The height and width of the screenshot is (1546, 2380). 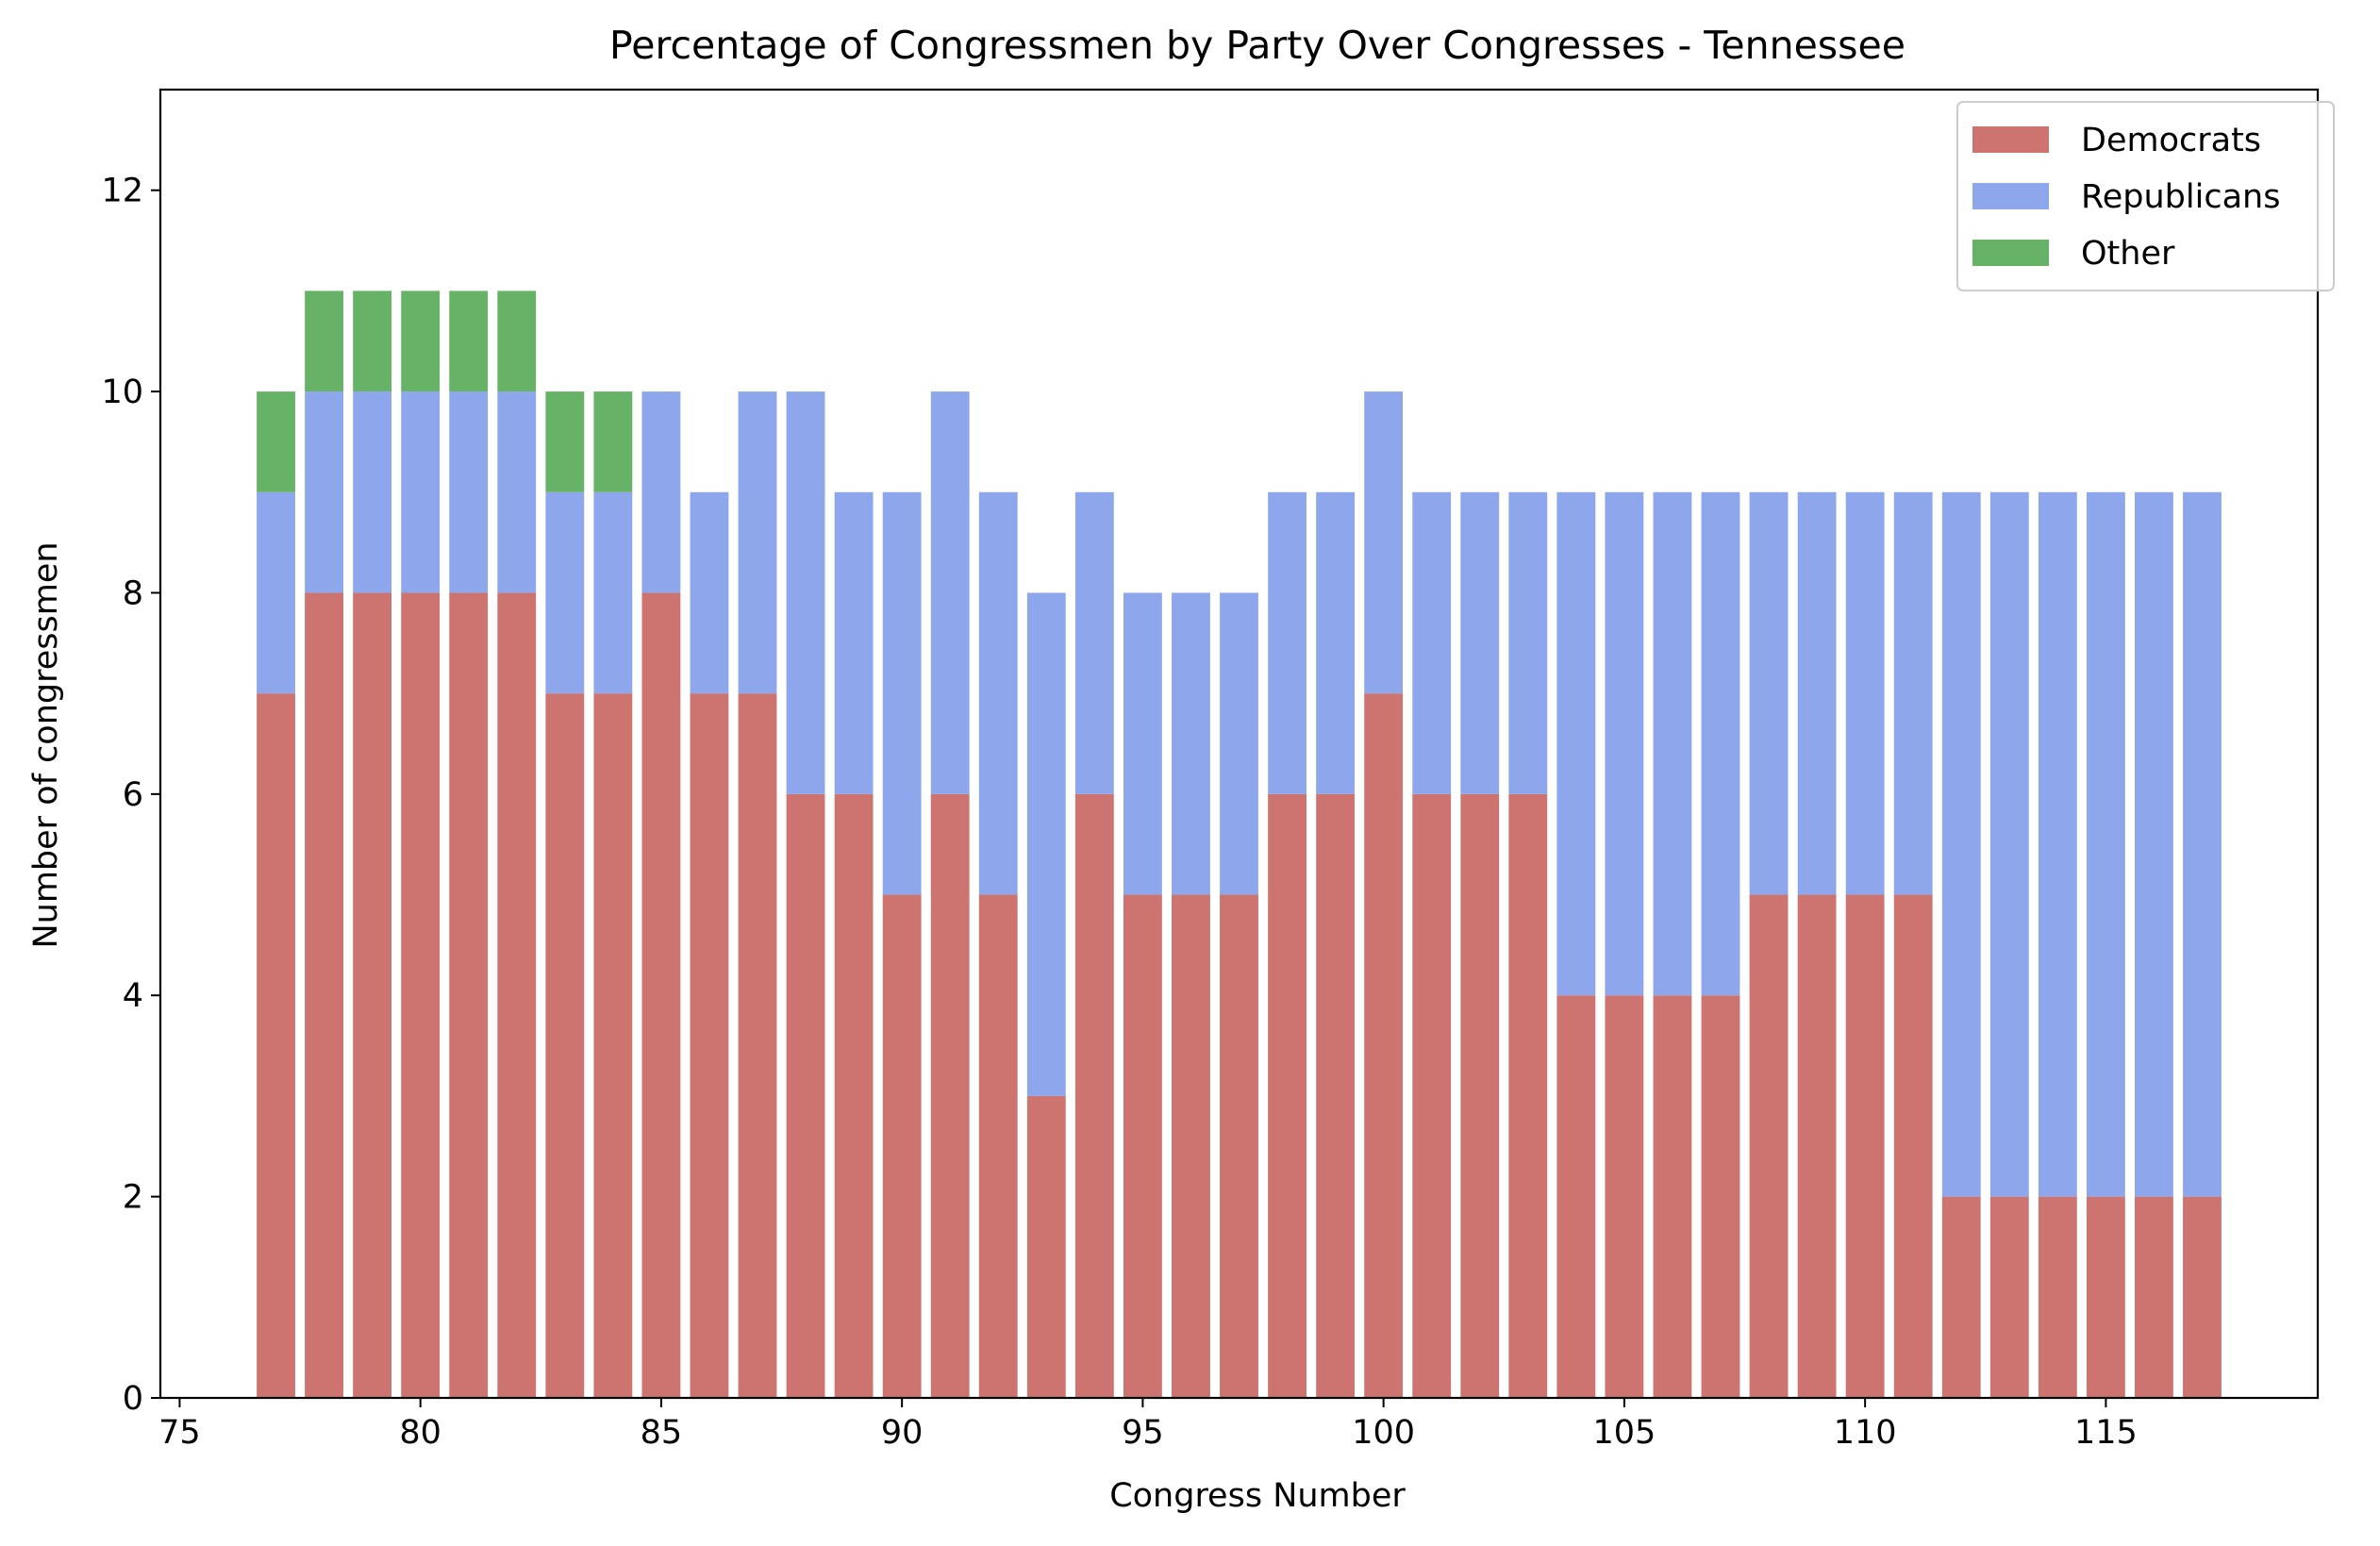 I want to click on legend-frame, so click(x=2145, y=196).